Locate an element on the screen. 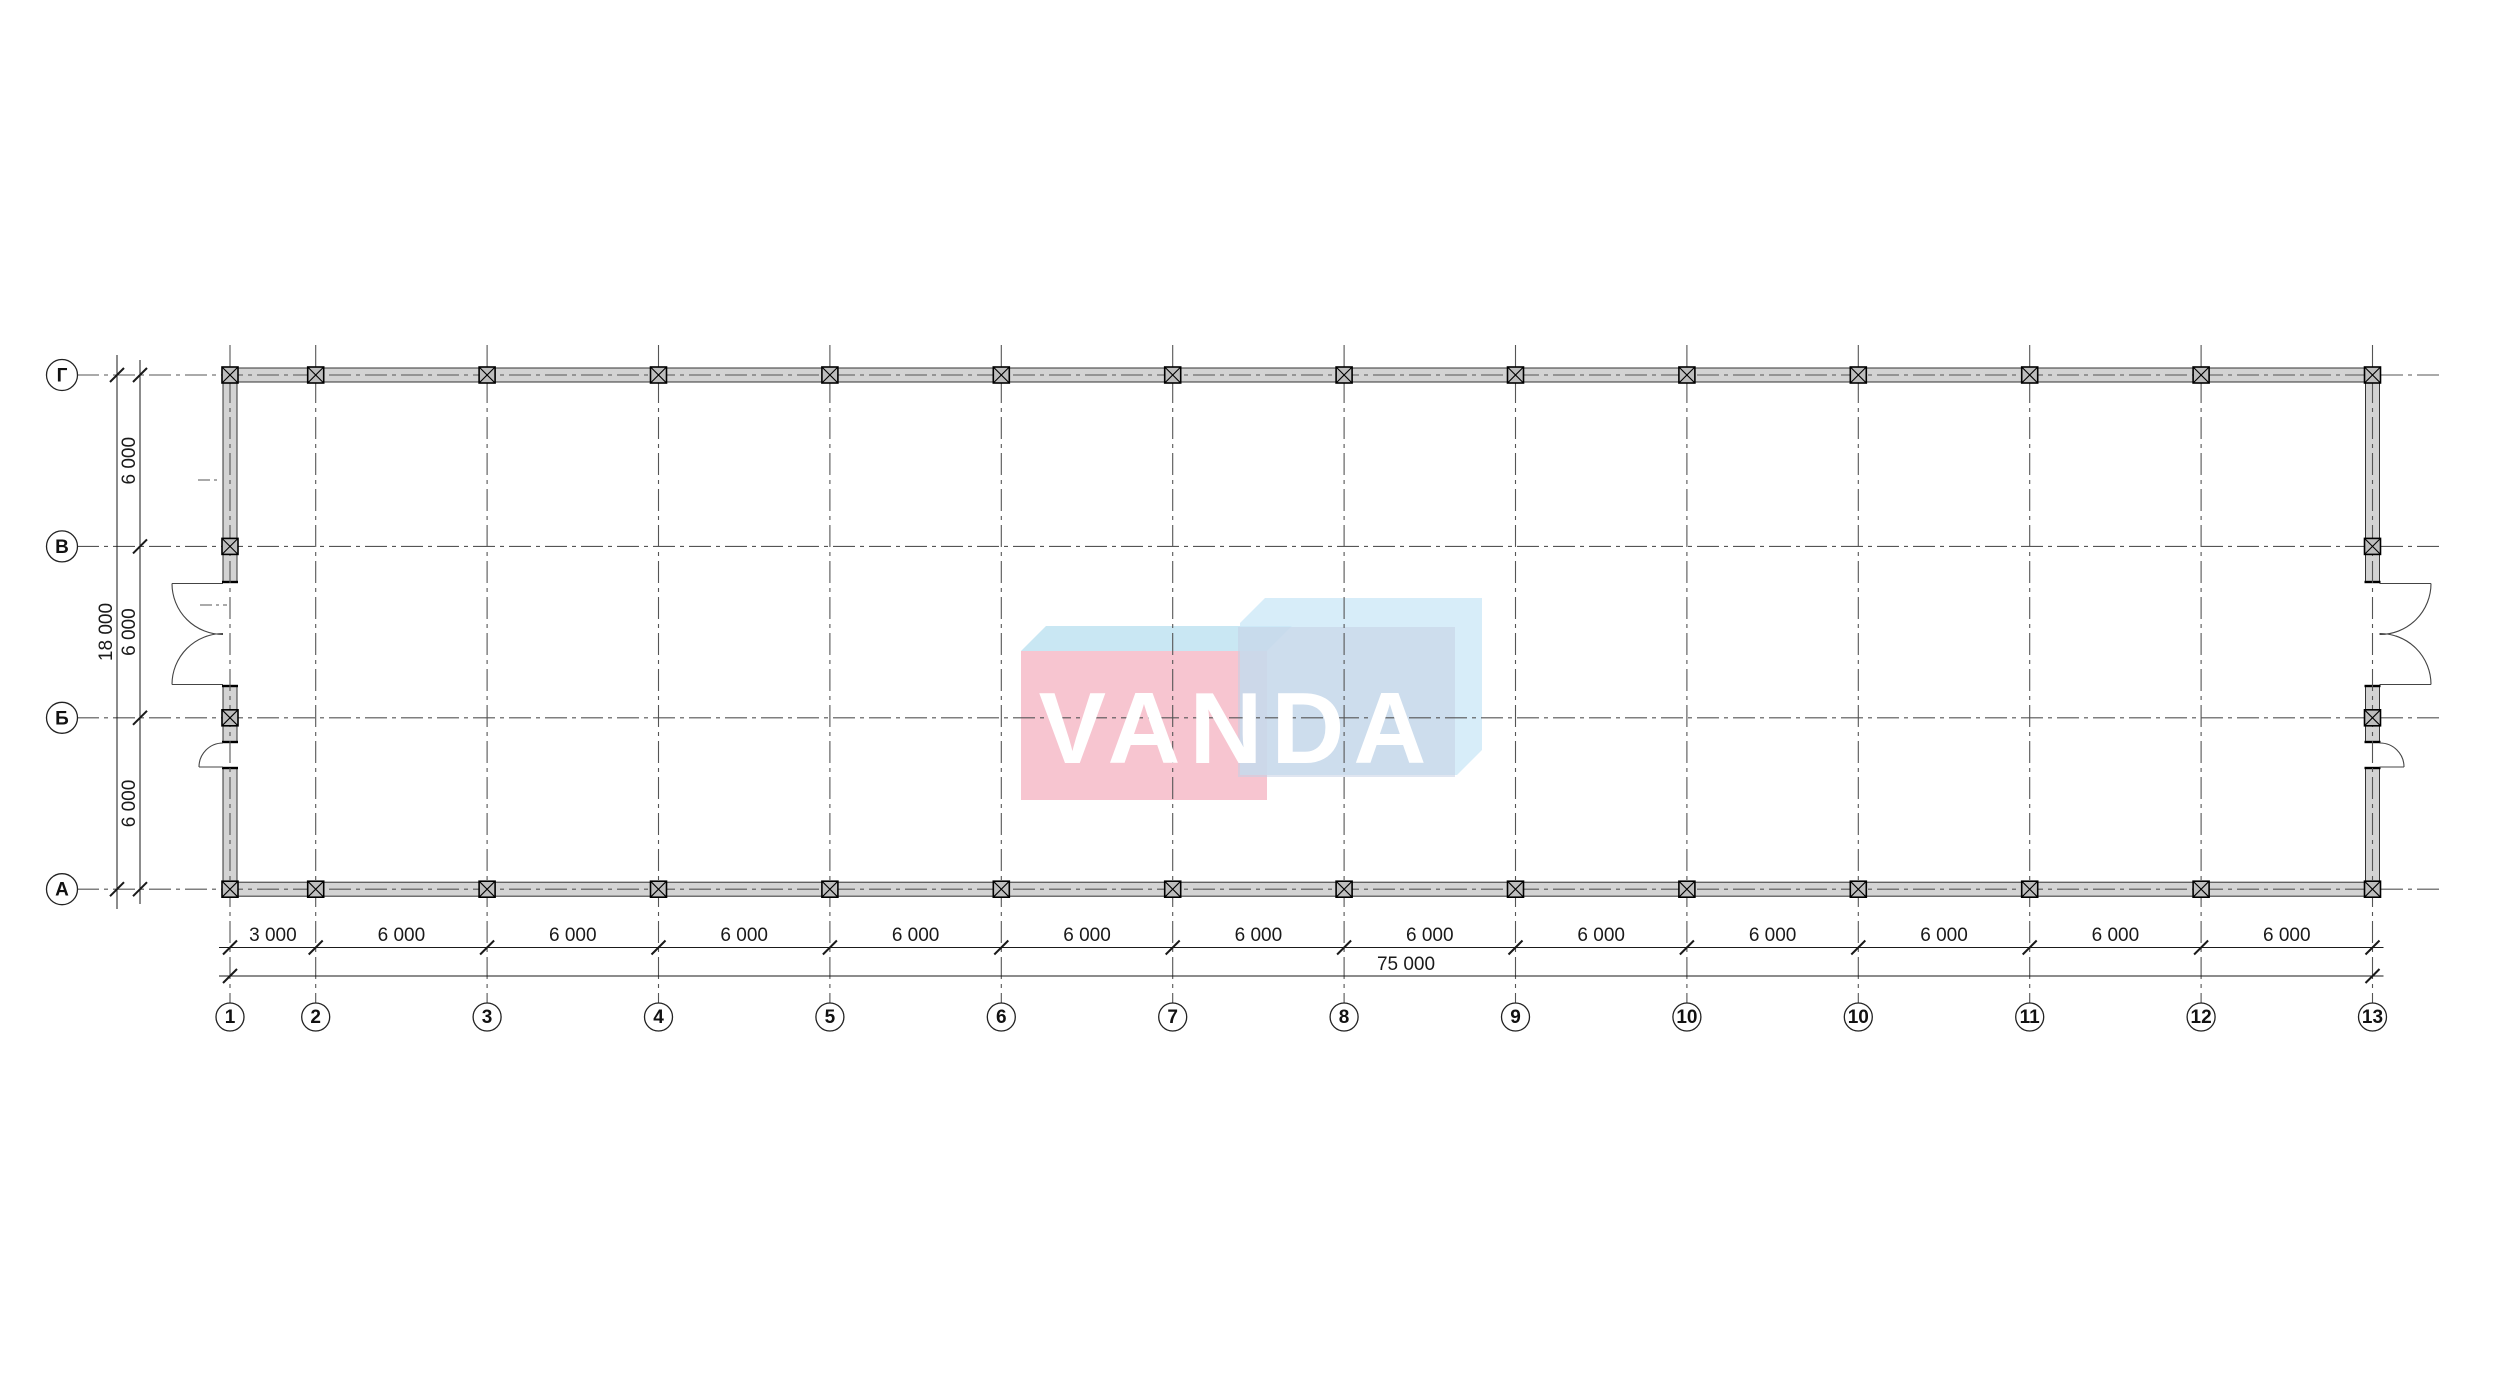 This screenshot has width=2500, height=1399. axis-bubble-label: В is located at coordinates (62, 547).